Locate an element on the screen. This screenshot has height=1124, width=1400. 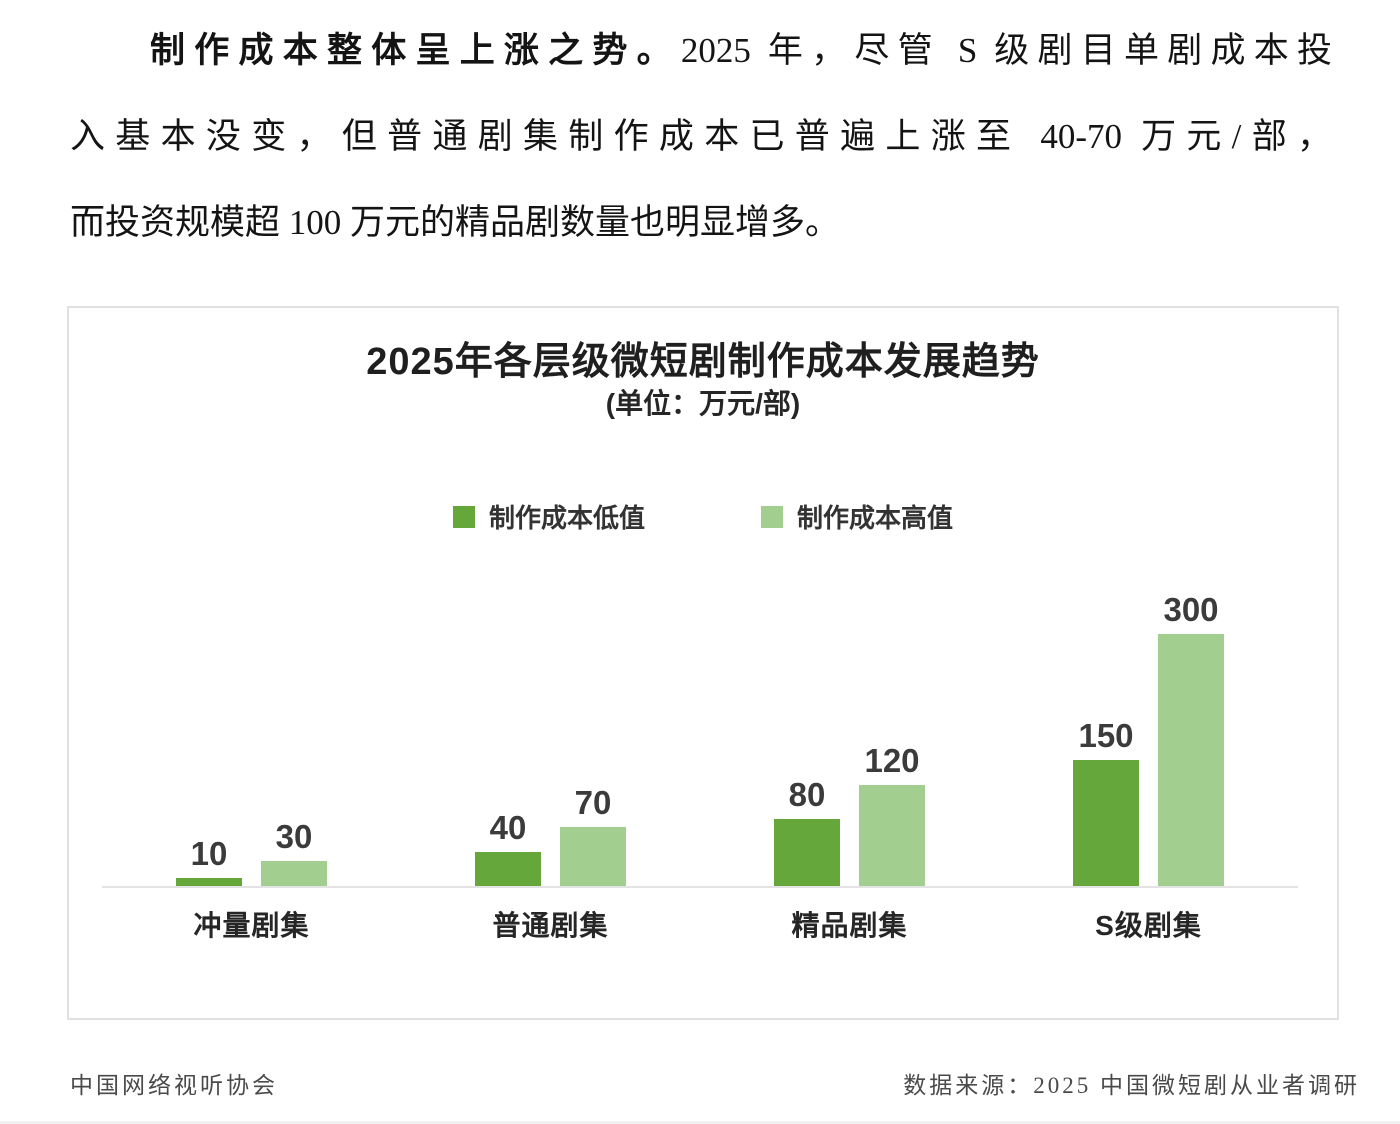
bar-wrap: 70 is located at coordinates (593, 836).